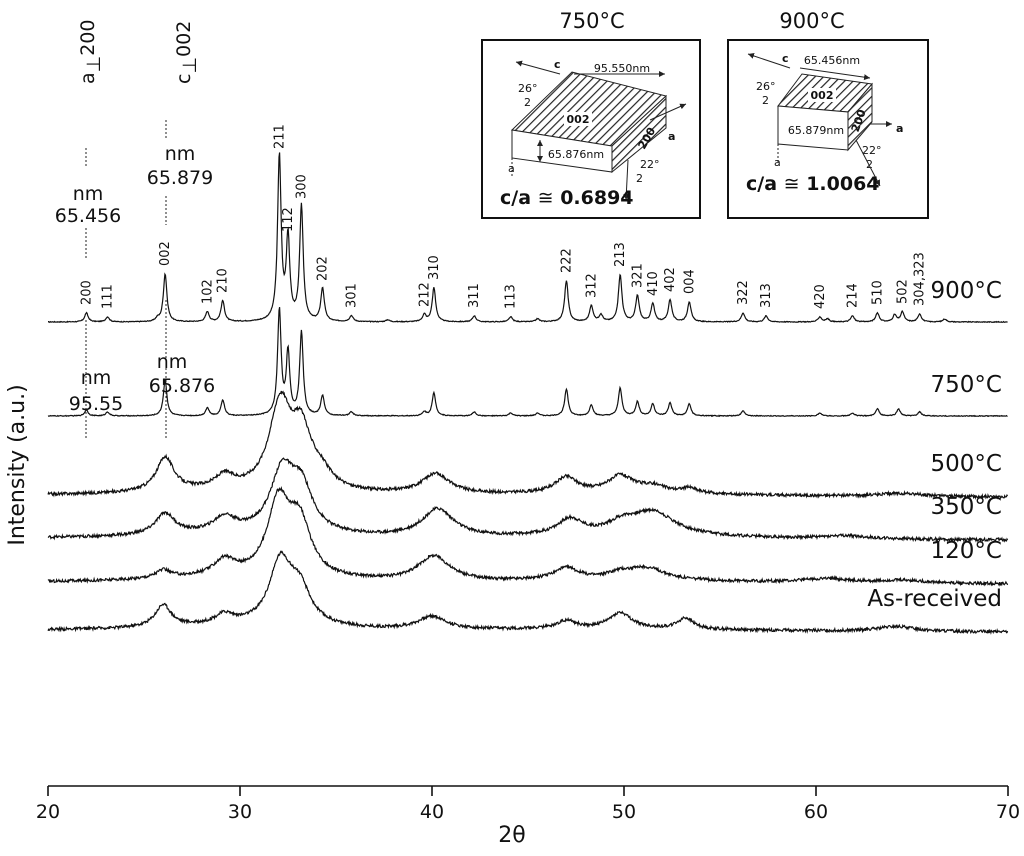 The width and height of the screenshot is (1024, 856). I want to click on x-tick-label-50: 50, so click(624, 812).